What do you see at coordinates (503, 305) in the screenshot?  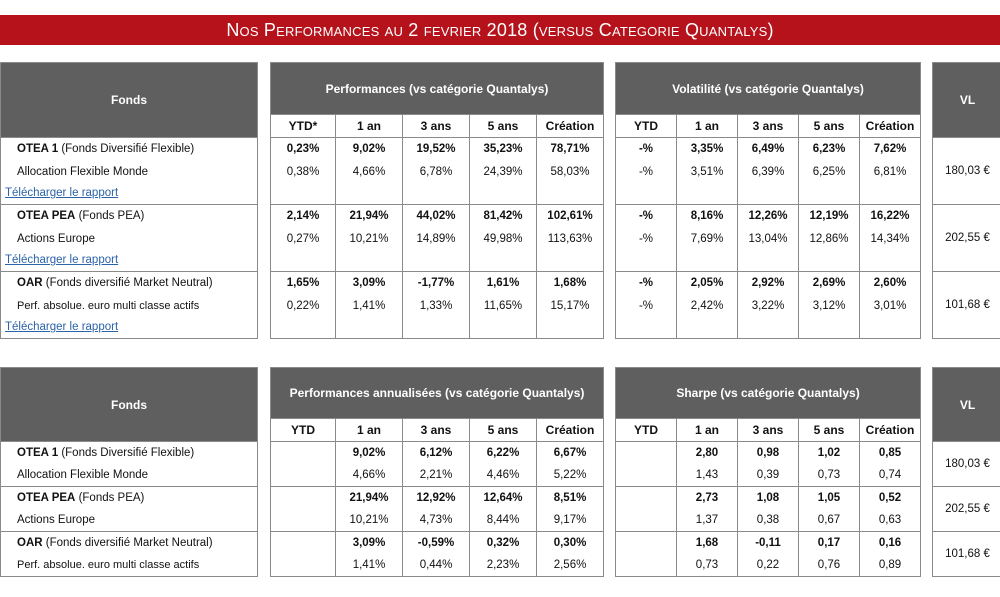 I see `perf-category-value: 11,65%` at bounding box center [503, 305].